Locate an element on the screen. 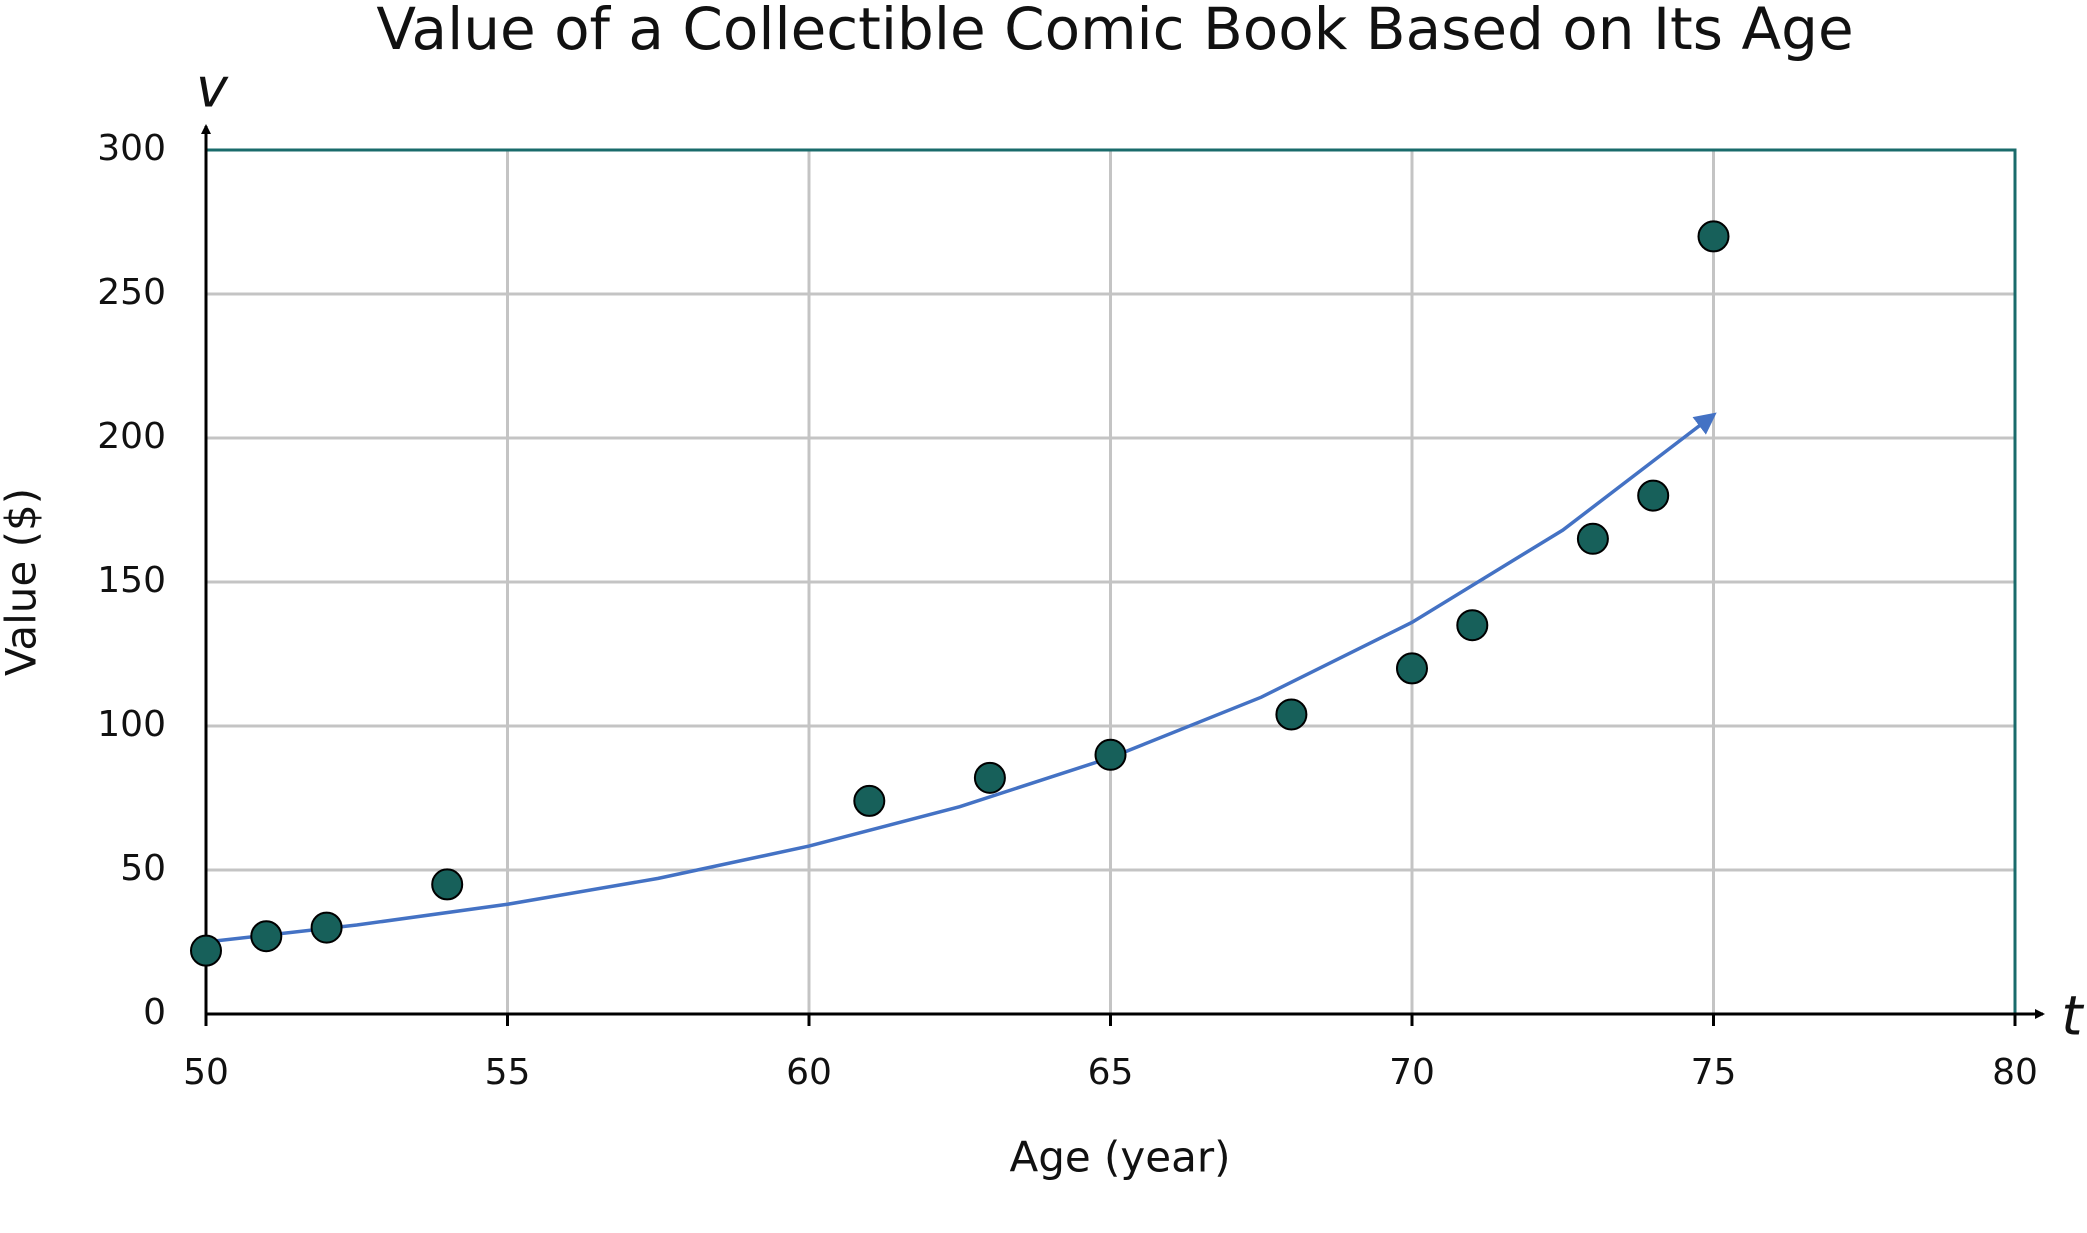 Image resolution: width=2087 pixels, height=1233 pixels. x-tick-label: 70 is located at coordinates (1412, 1072).